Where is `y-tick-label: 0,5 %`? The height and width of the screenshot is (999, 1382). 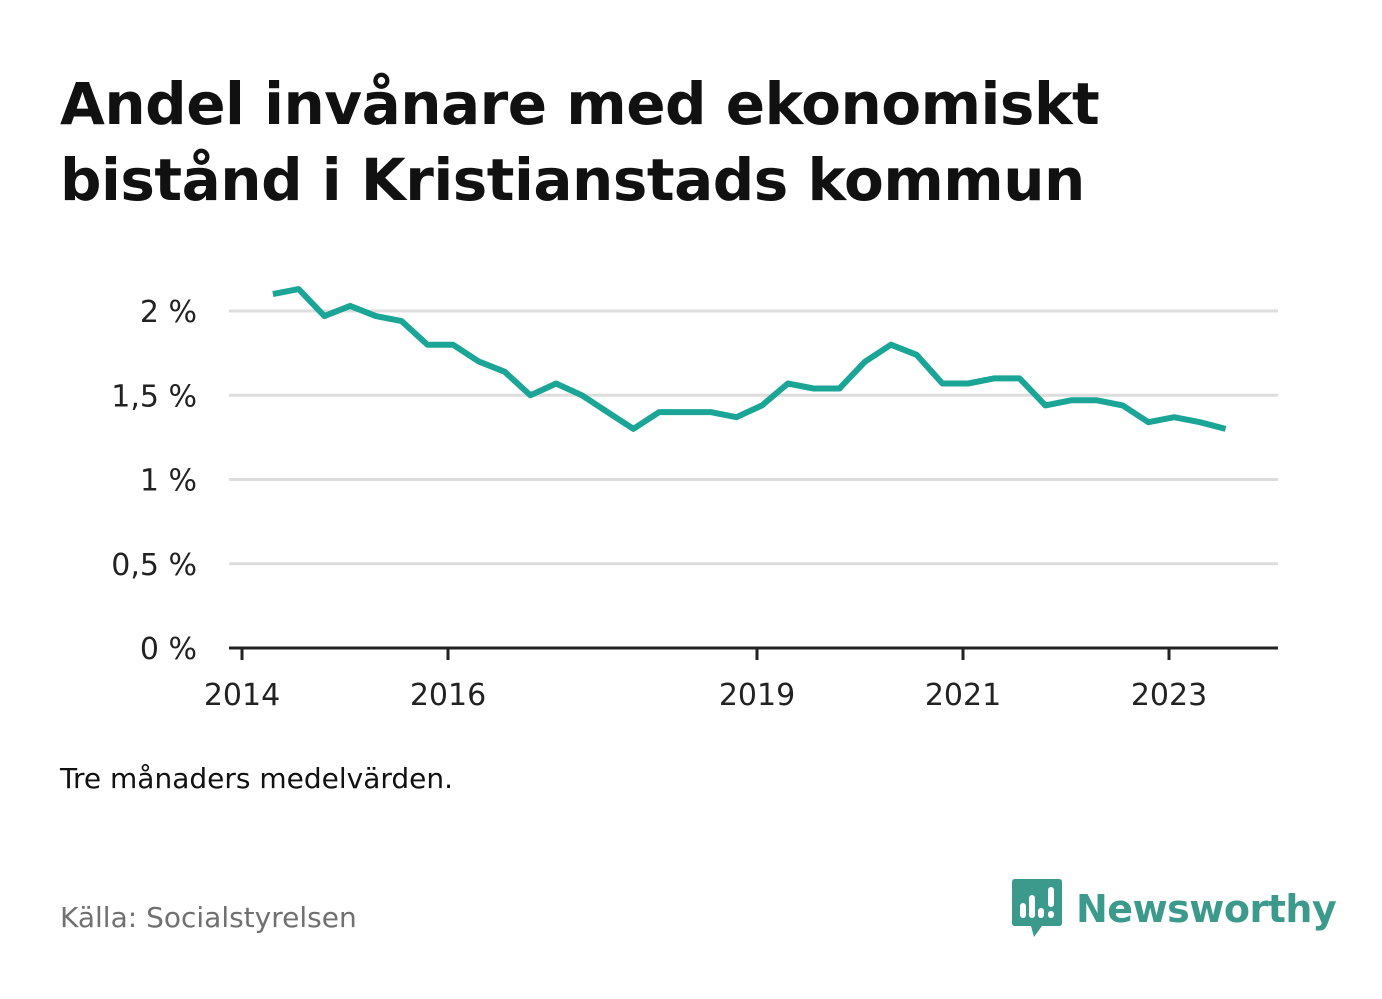
y-tick-label: 0,5 % is located at coordinates (154, 565).